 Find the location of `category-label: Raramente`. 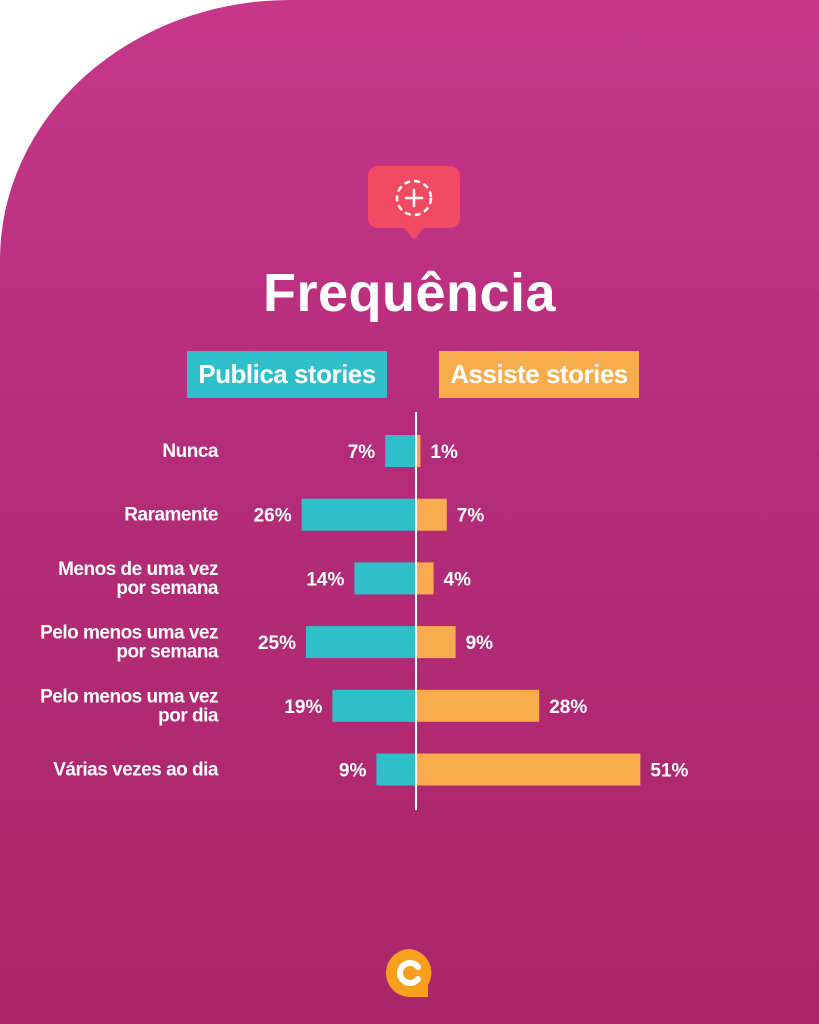

category-label: Raramente is located at coordinates (171, 515).